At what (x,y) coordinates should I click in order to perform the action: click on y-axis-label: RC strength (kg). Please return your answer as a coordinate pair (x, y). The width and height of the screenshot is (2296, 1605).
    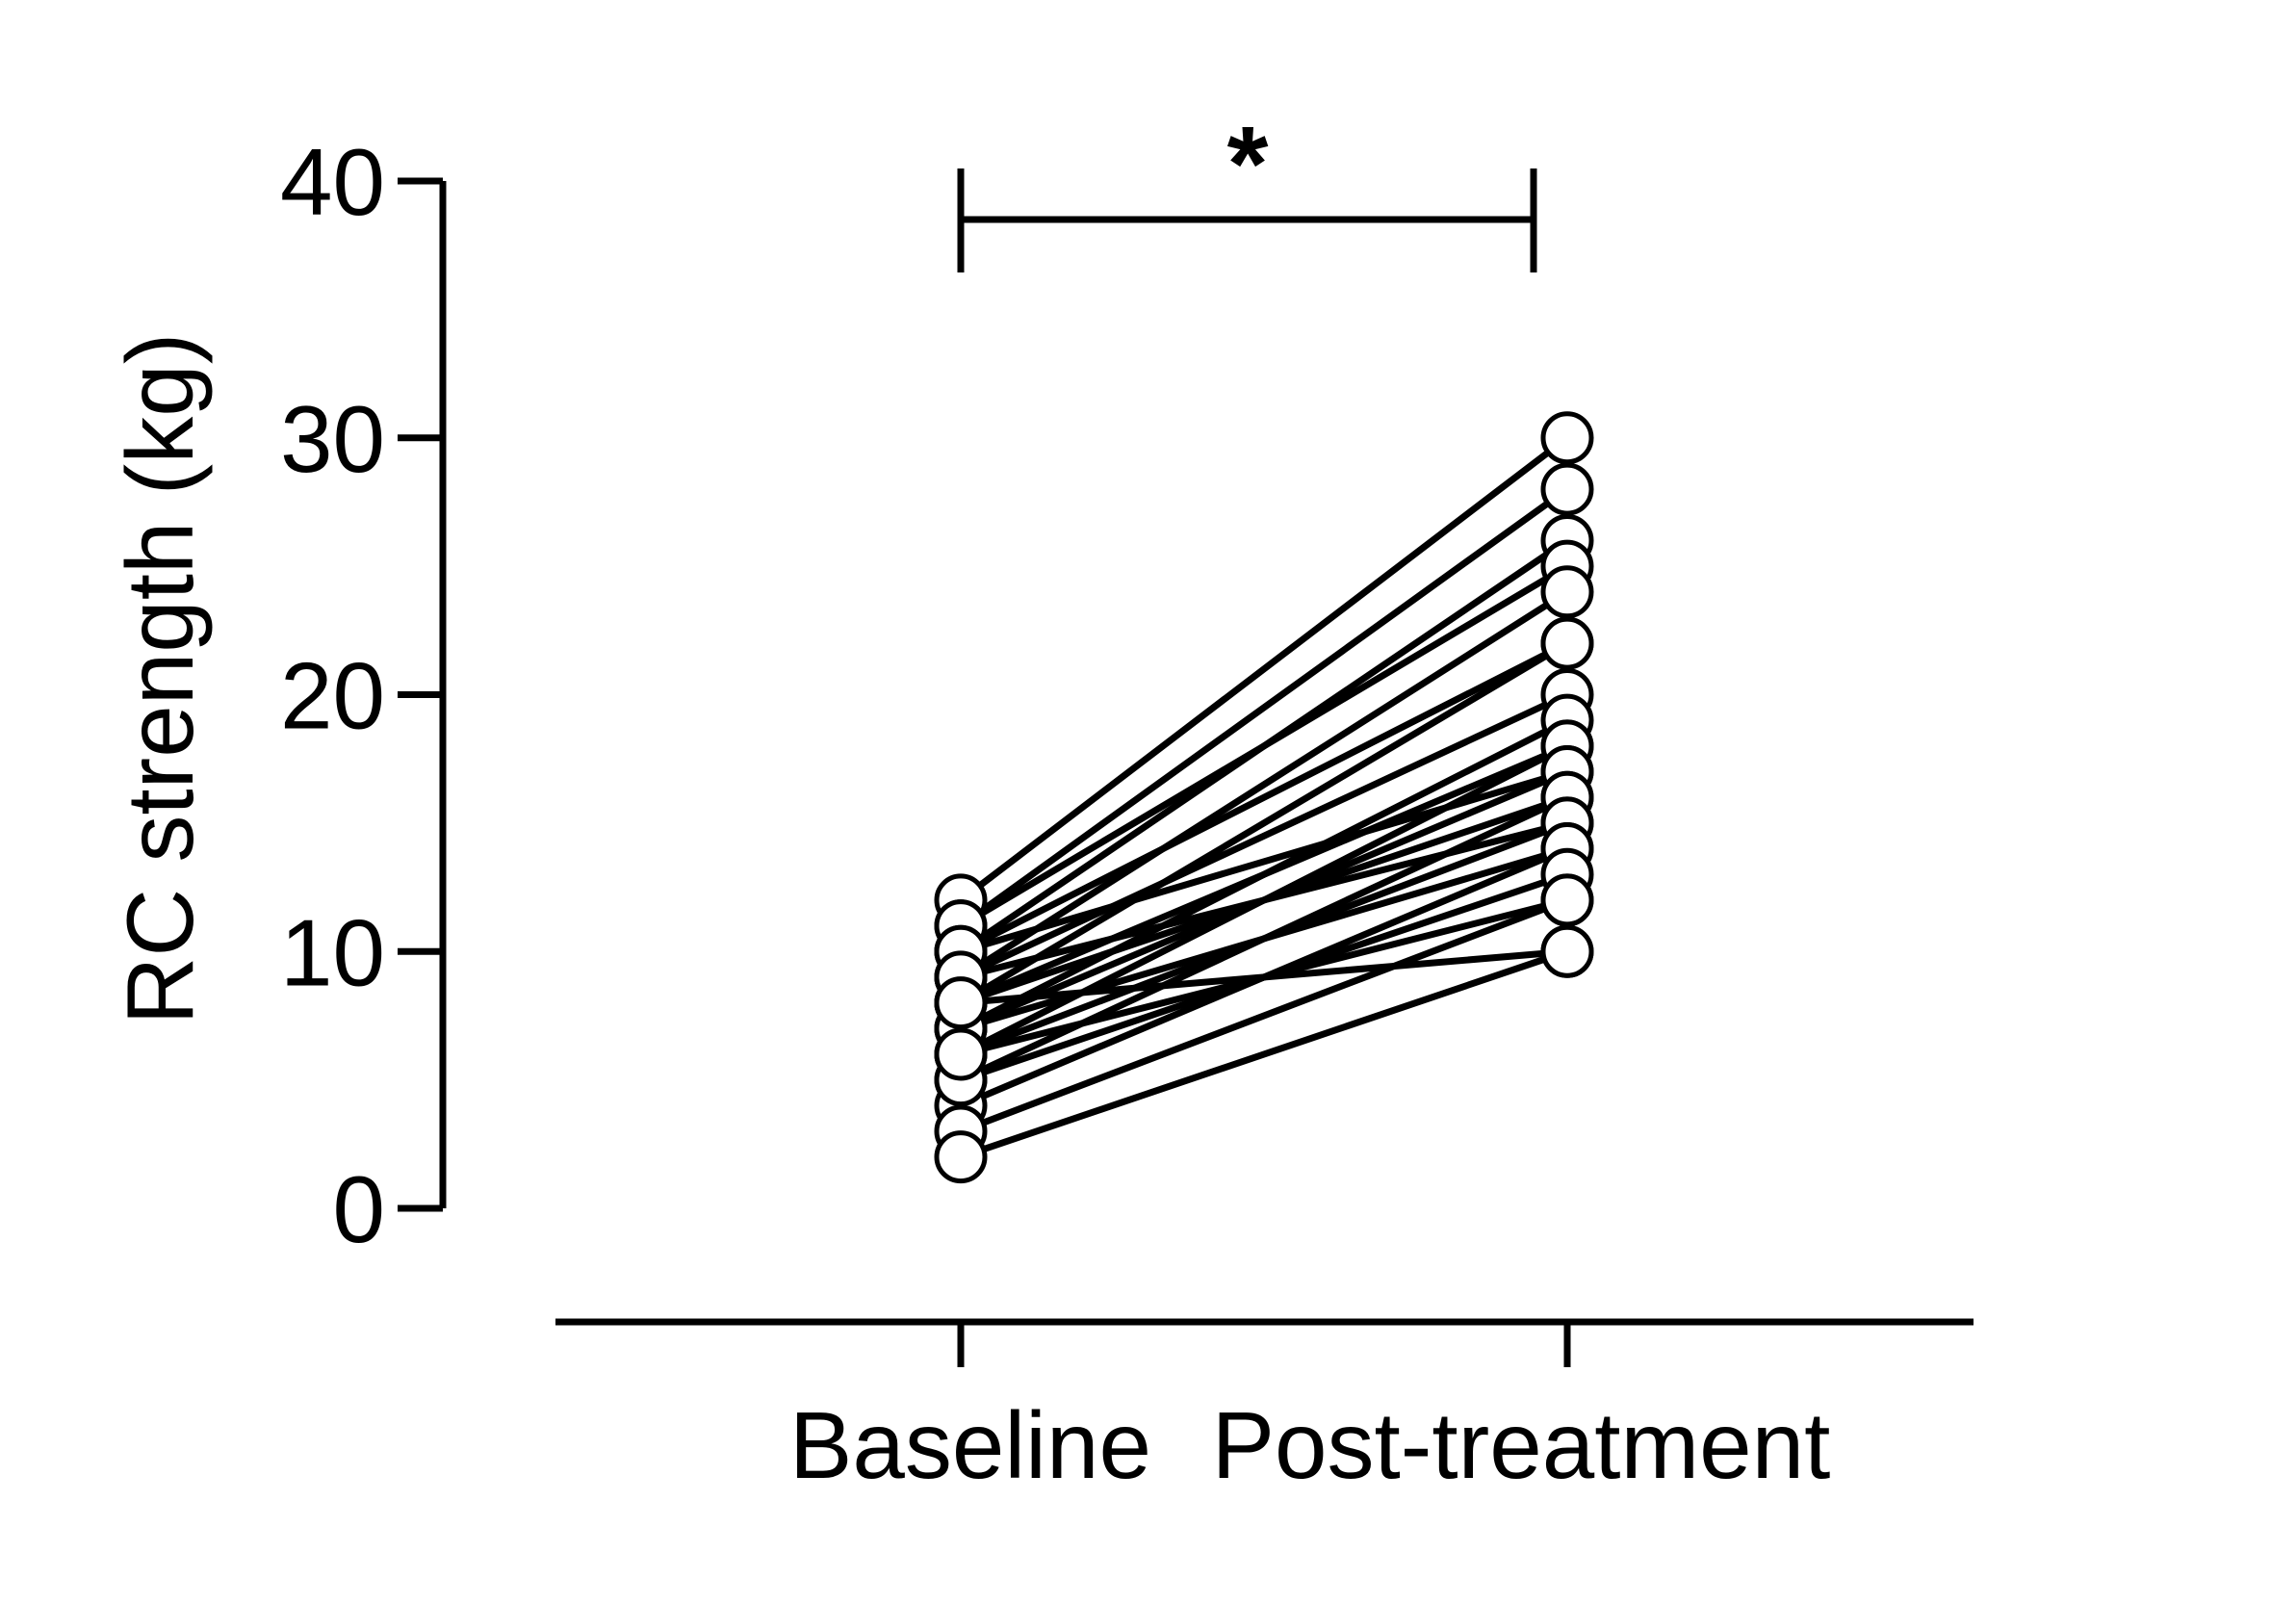
    Looking at the image, I should click on (160, 679).